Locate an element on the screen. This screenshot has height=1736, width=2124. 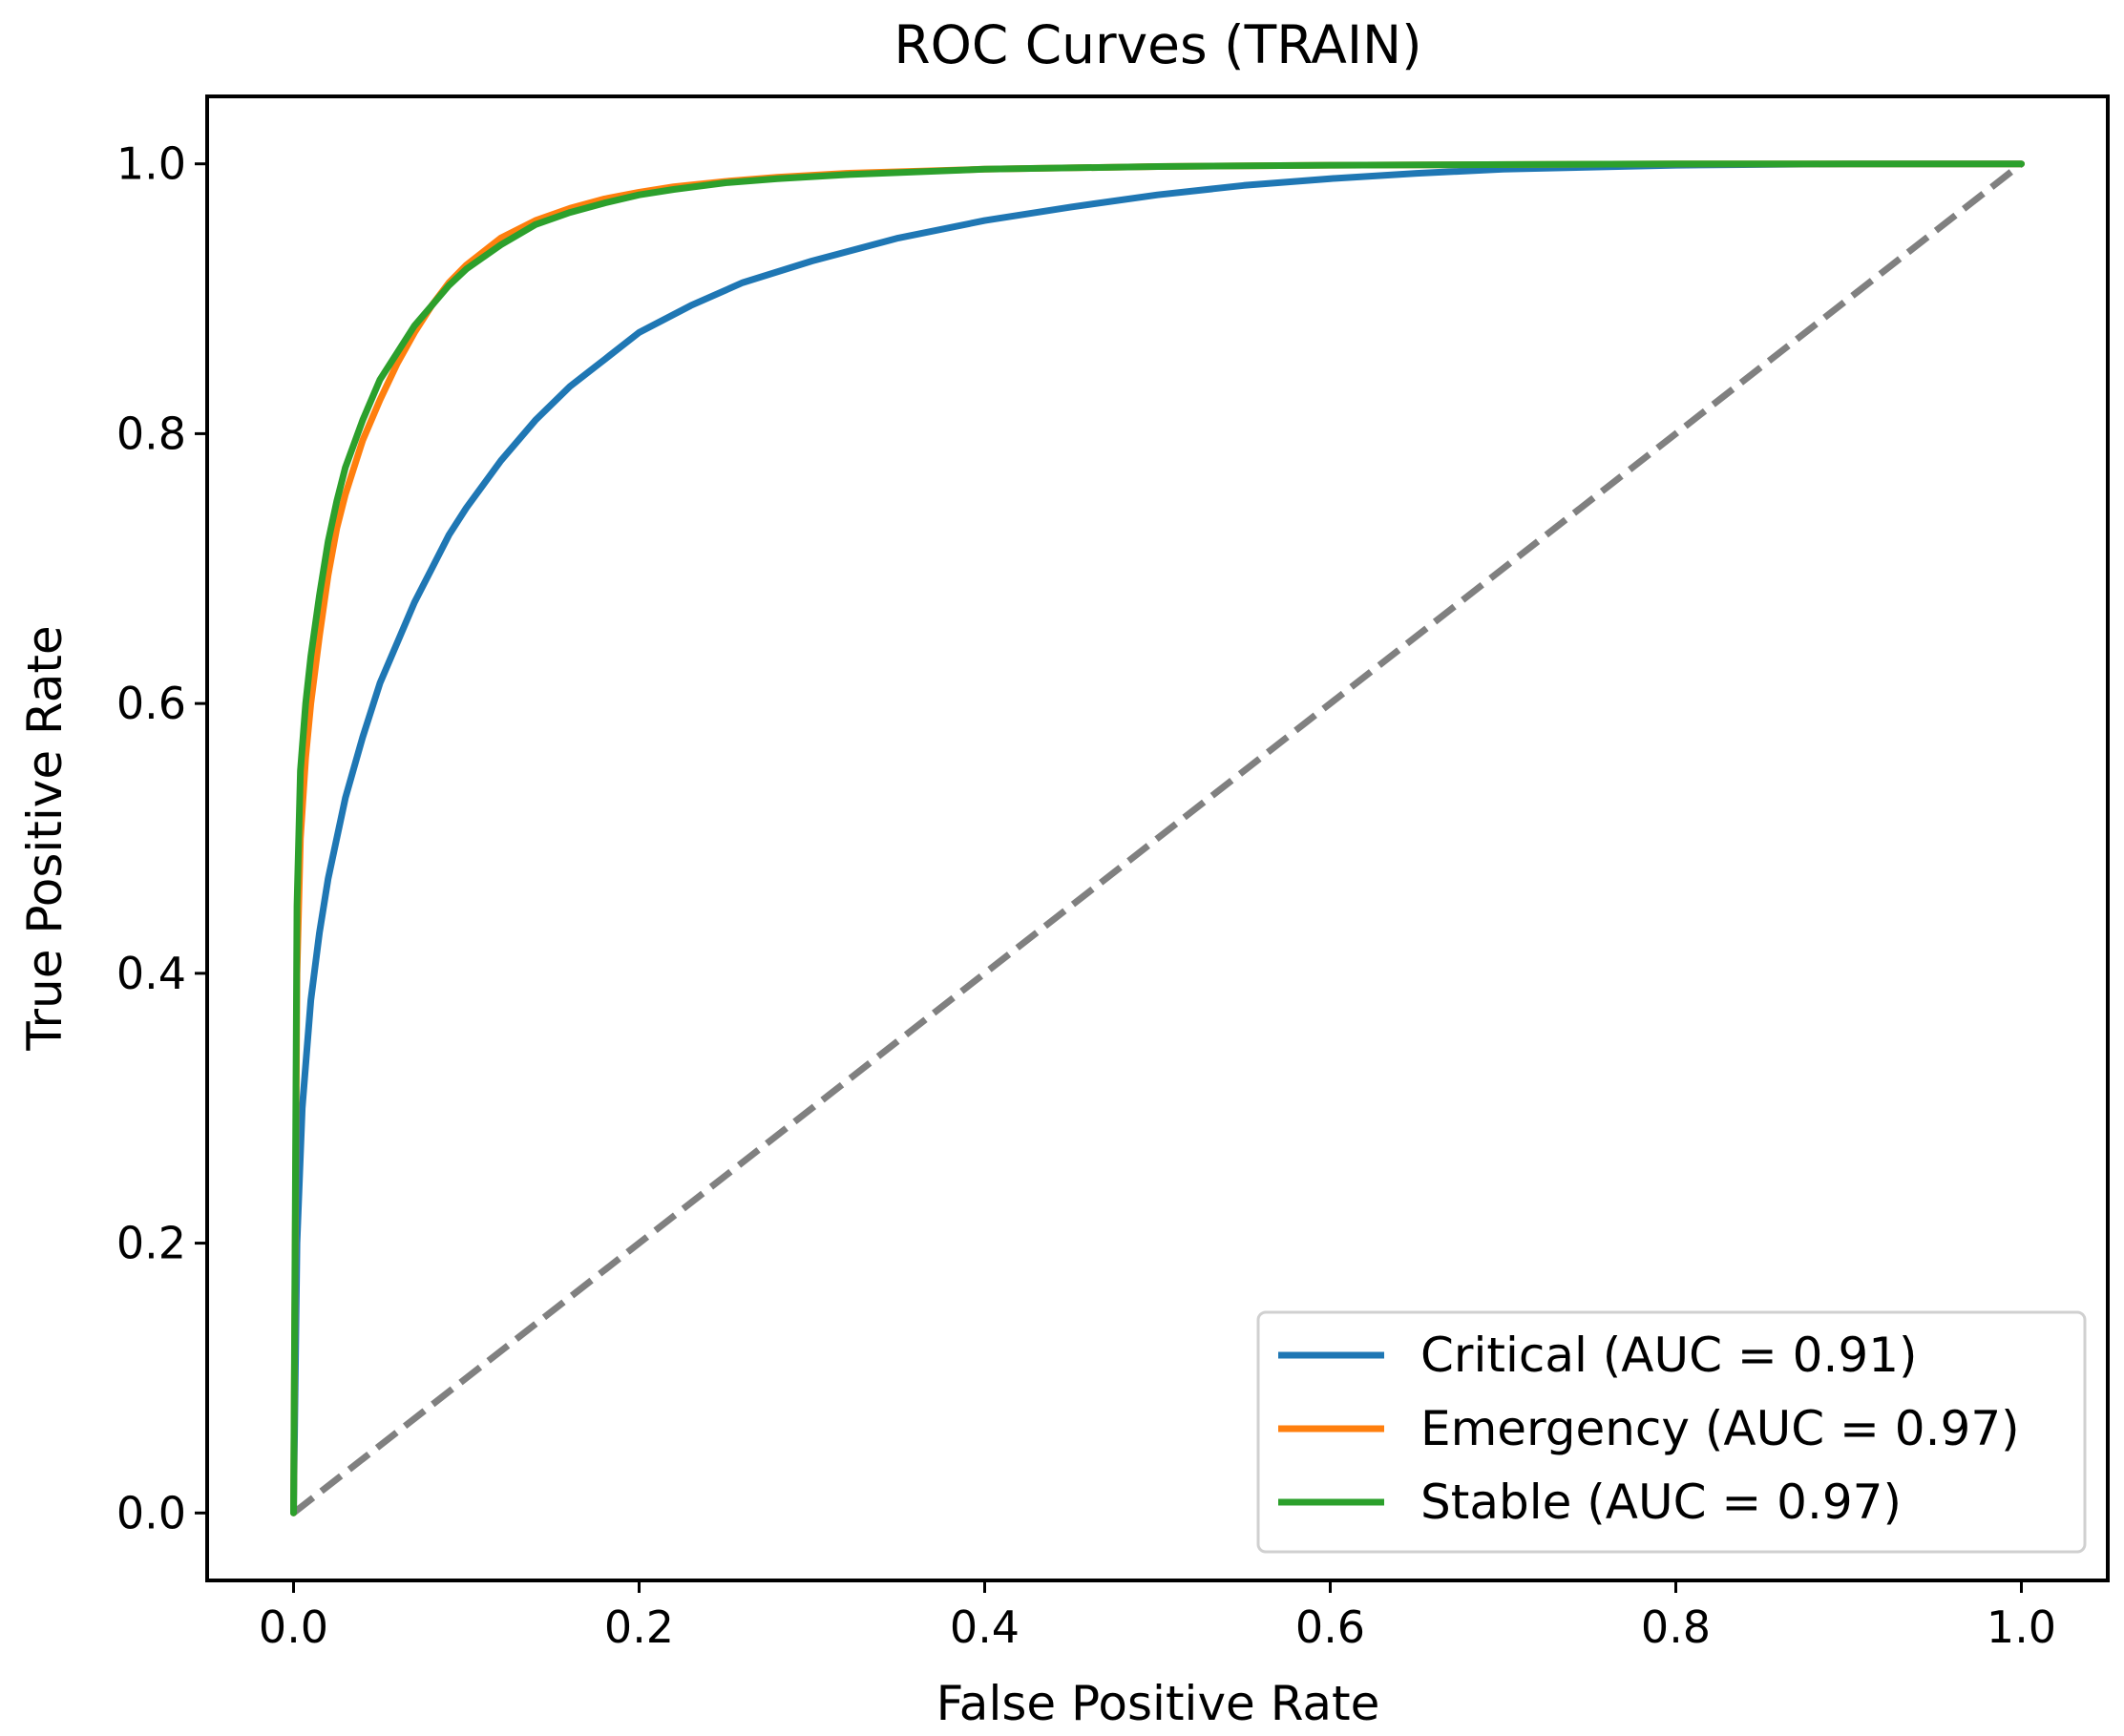
x-tick-label: 0.2 is located at coordinates (639, 1627).